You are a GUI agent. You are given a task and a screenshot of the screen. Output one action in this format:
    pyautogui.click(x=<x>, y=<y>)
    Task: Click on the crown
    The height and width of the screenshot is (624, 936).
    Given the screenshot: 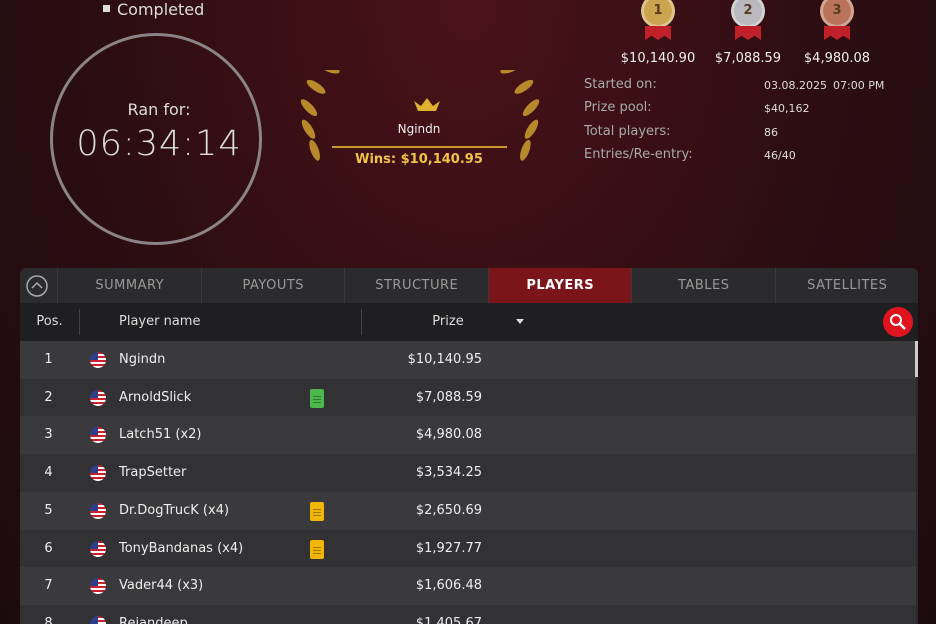 What is the action you would take?
    pyautogui.click(x=427, y=104)
    